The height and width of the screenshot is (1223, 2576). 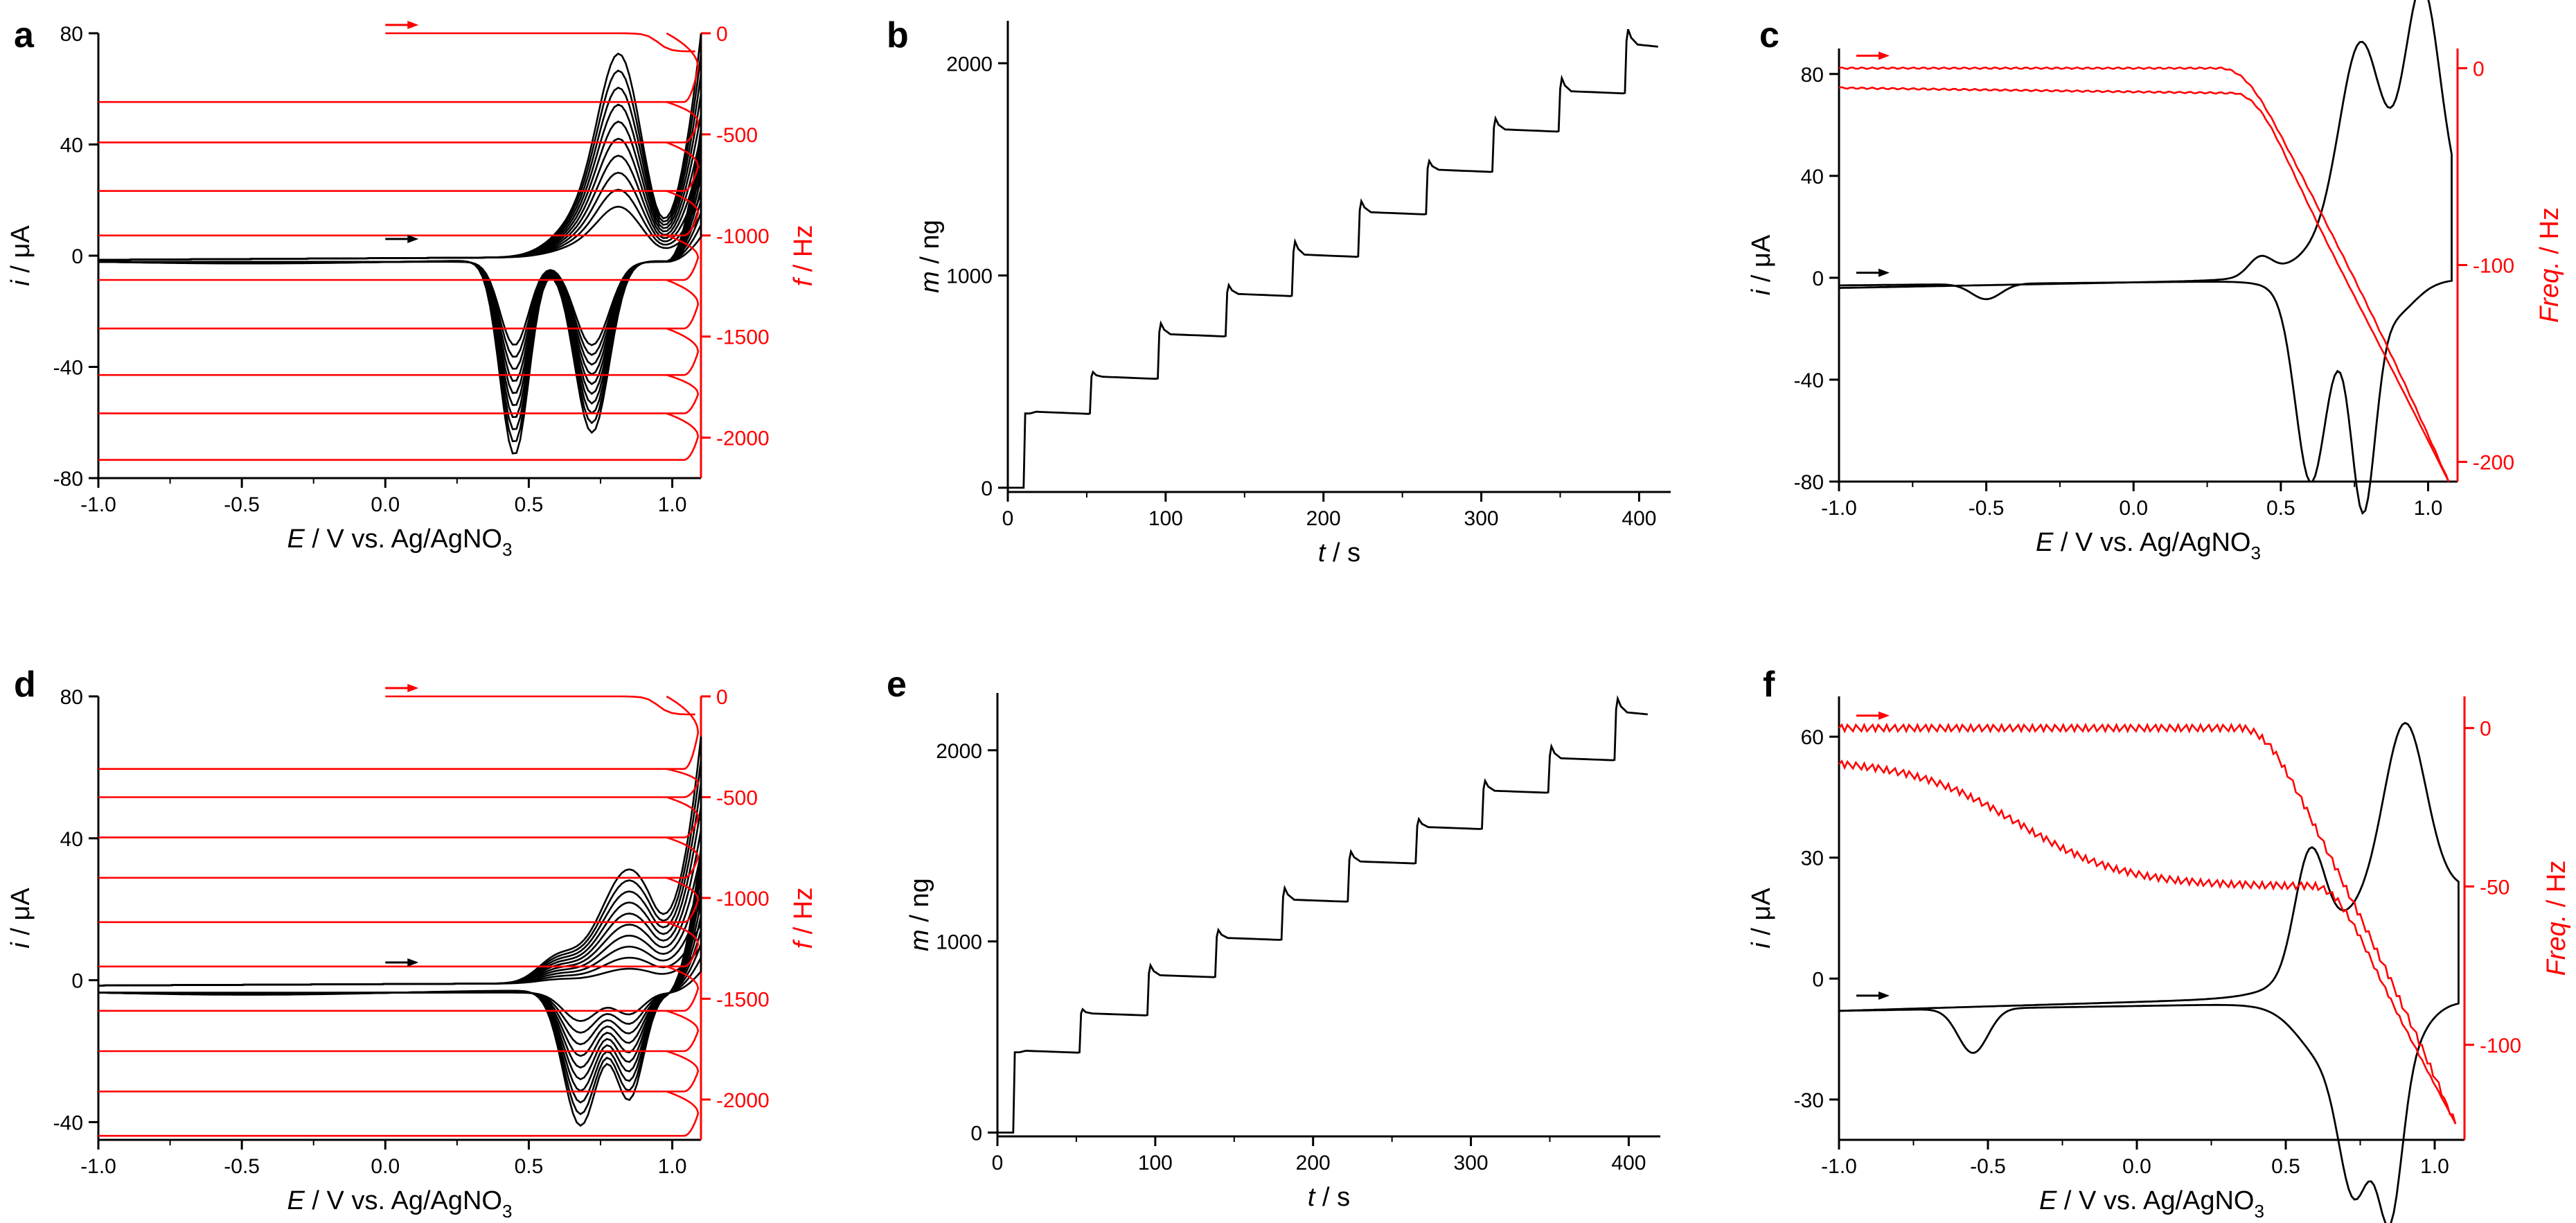 I want to click on e-y-tick-label: 0, so click(x=976, y=1133).